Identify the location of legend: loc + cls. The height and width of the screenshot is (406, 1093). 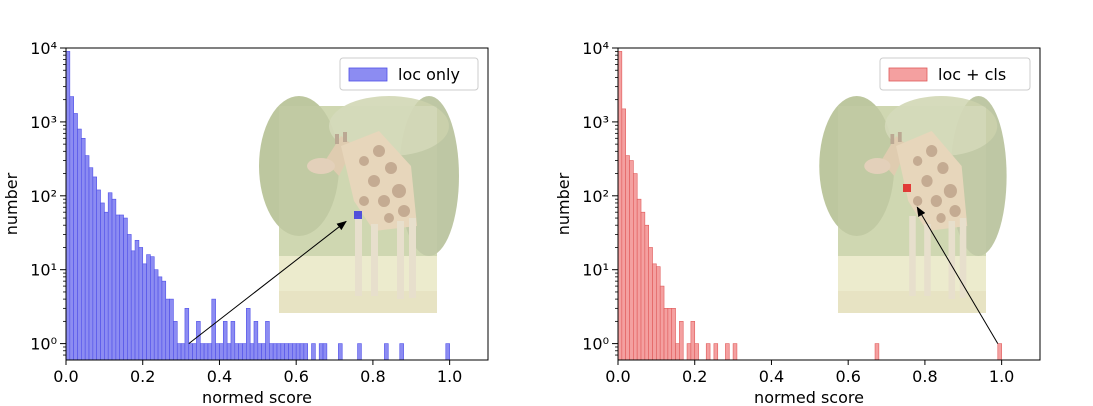
(955, 74).